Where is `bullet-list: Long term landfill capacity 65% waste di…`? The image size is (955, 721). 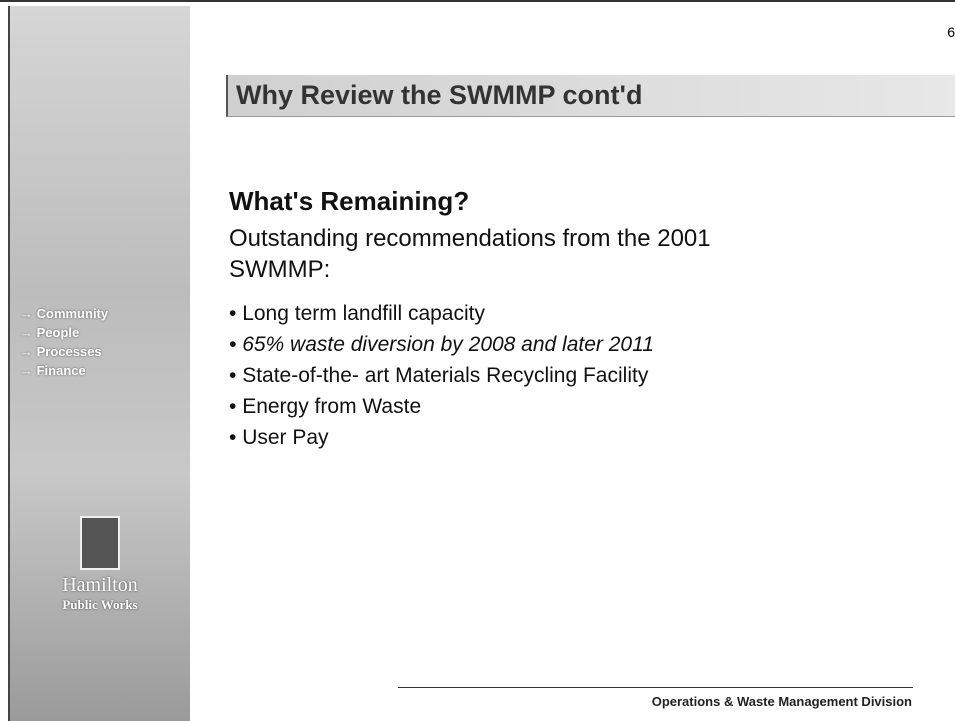 bullet-list: Long term landfill capacity 65% waste di… is located at coordinates (441, 375).